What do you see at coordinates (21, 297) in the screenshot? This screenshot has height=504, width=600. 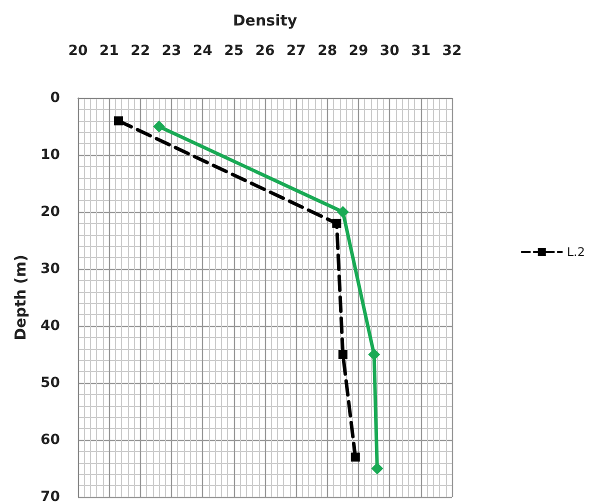 I see `y-axis-title: Depth (m)` at bounding box center [21, 297].